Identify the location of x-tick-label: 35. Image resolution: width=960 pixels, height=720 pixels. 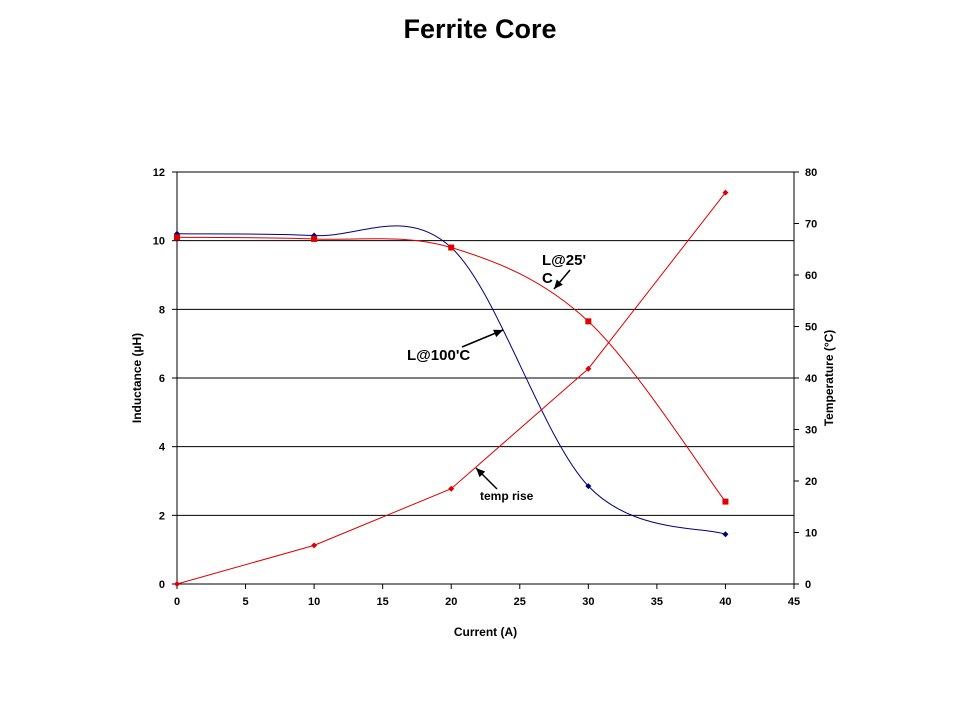
(657, 602).